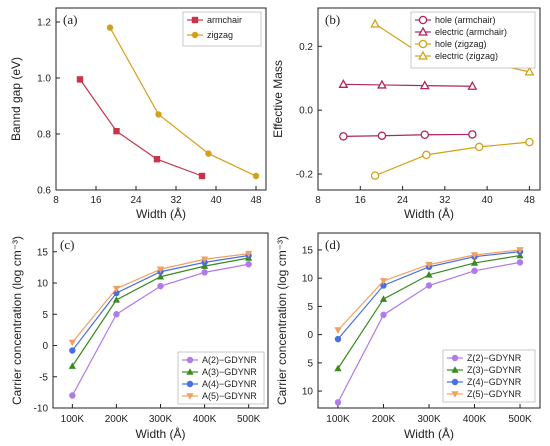  What do you see at coordinates (44, 135) in the screenshot?
I see `y-tick-label: 0.8` at bounding box center [44, 135].